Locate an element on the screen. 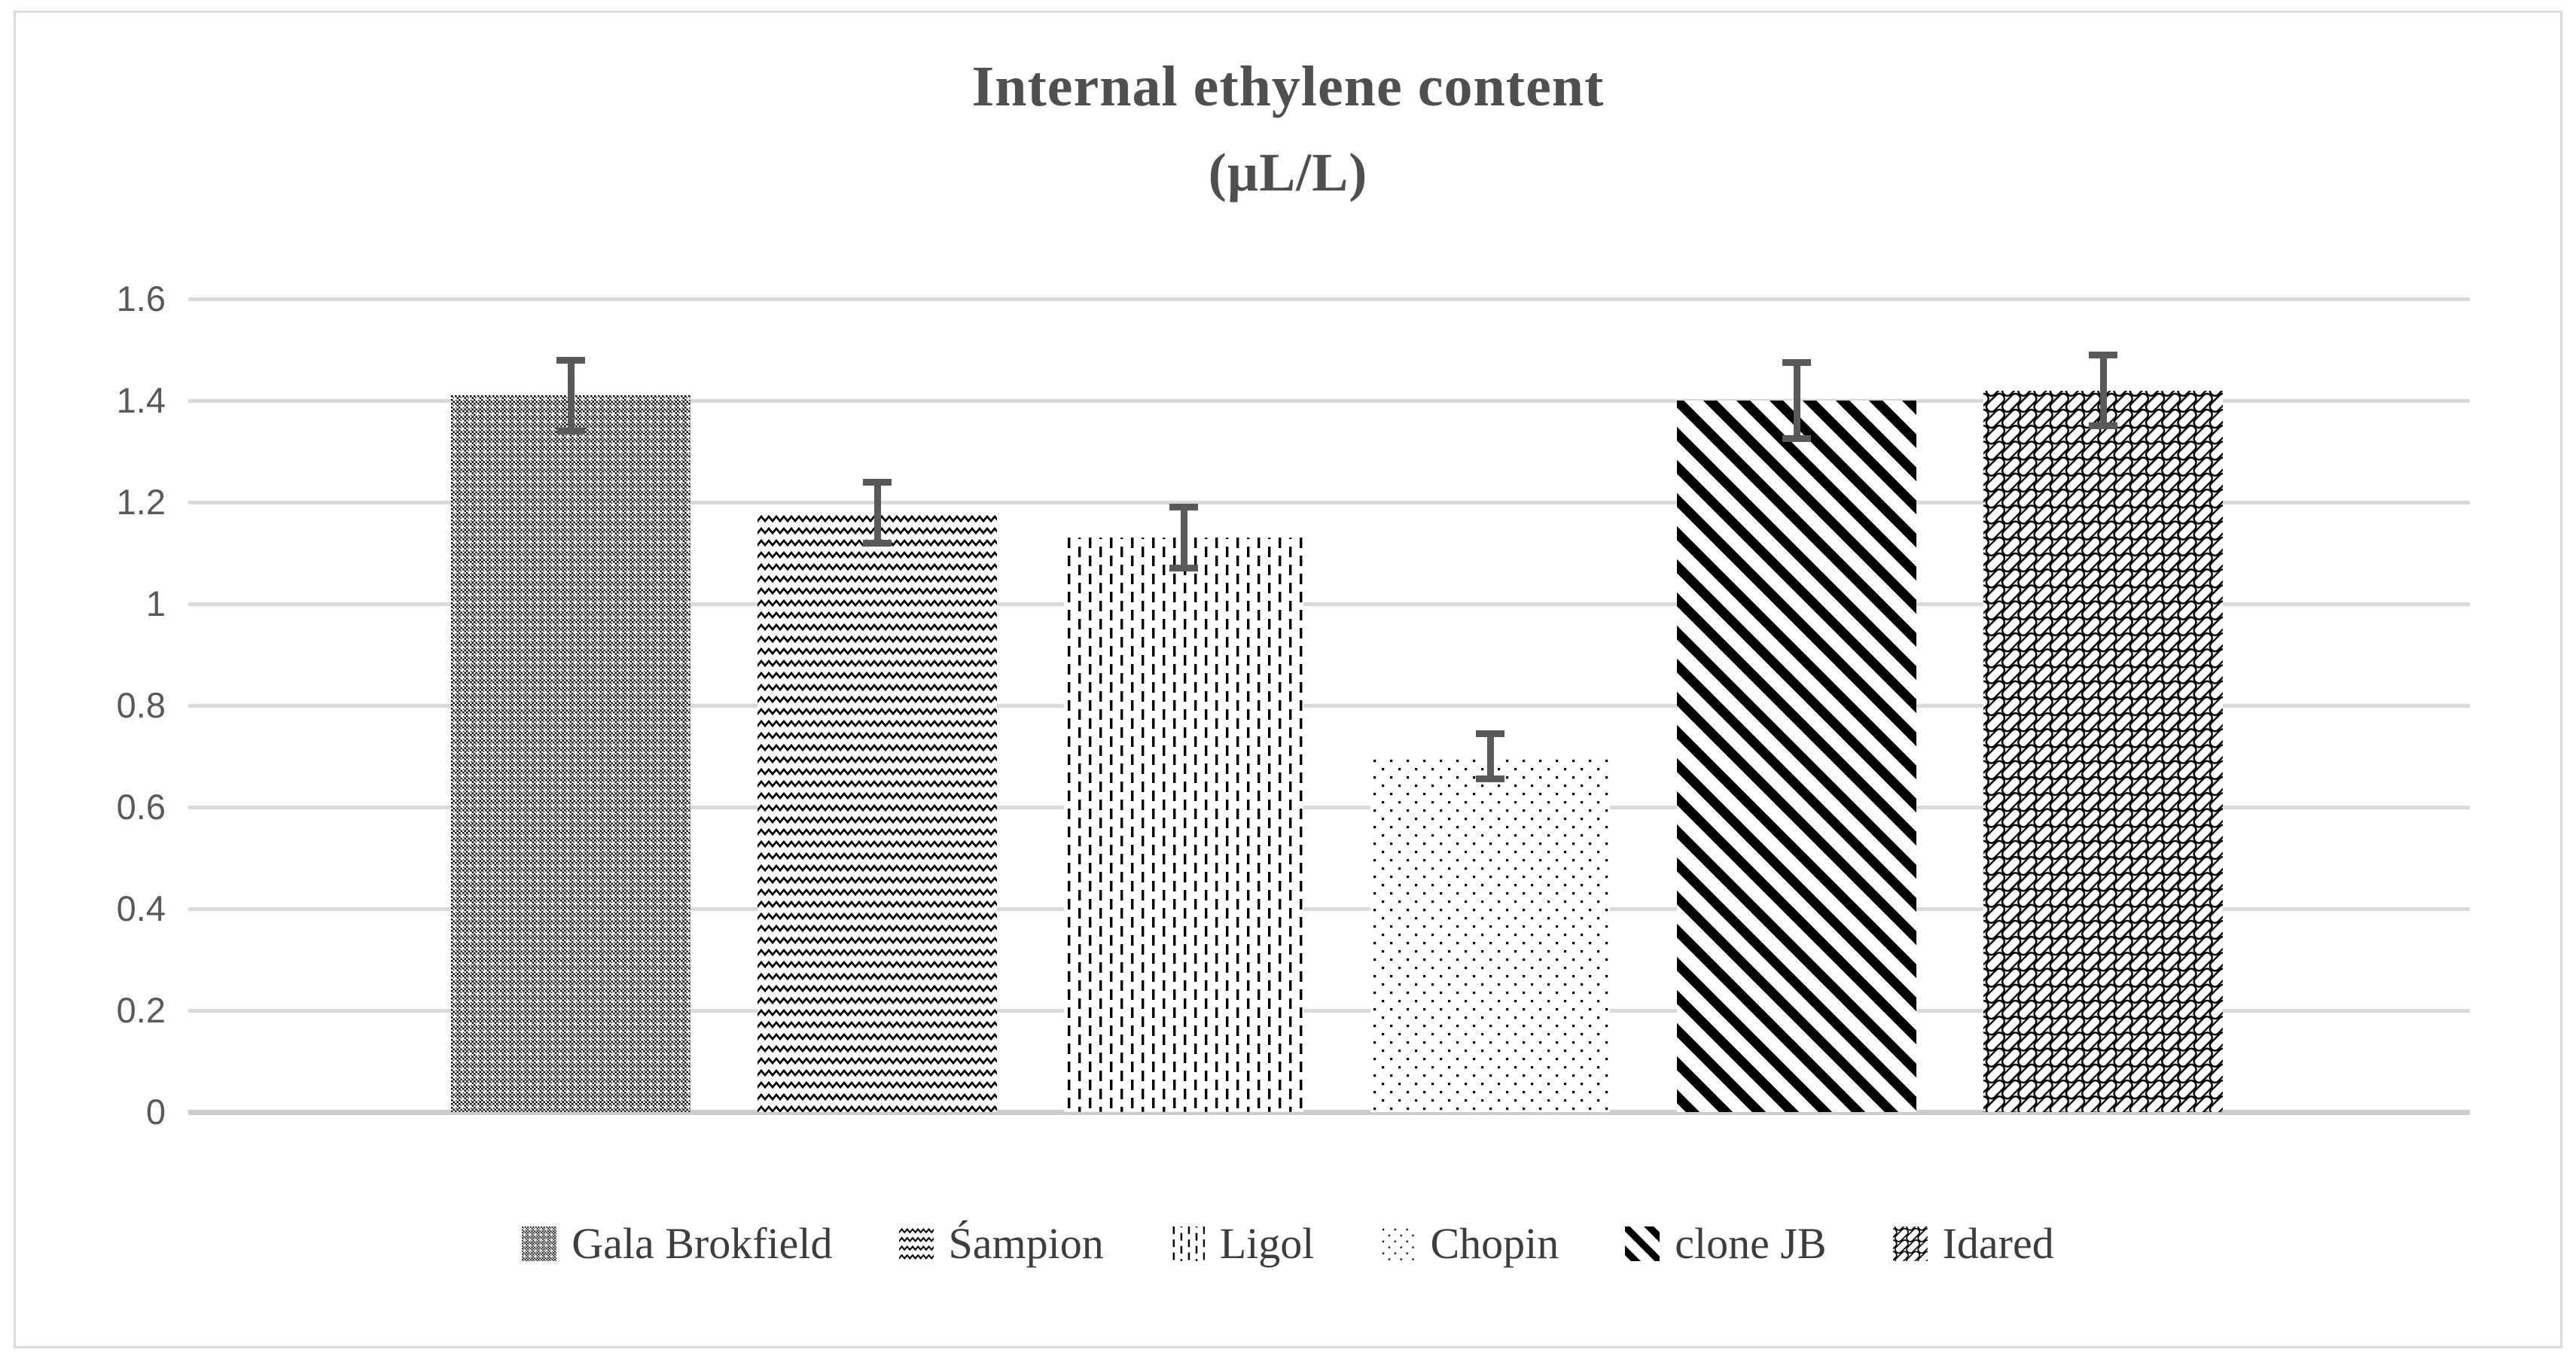 This screenshot has height=1359, width=2576. chart-title-units: (µL/L) is located at coordinates (1288, 172).